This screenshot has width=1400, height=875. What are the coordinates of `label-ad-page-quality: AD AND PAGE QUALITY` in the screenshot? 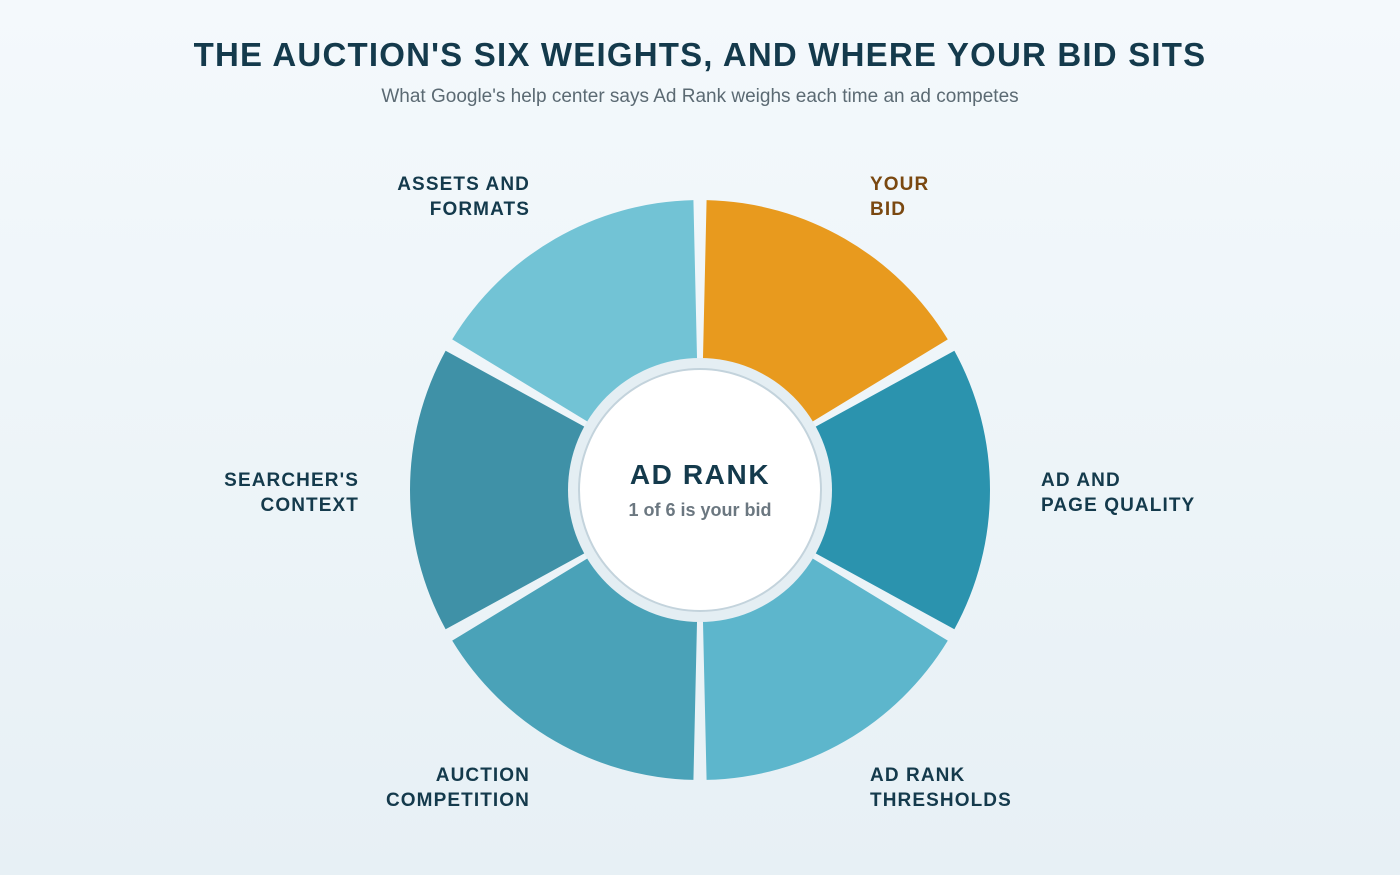 It's located at (1118, 493).